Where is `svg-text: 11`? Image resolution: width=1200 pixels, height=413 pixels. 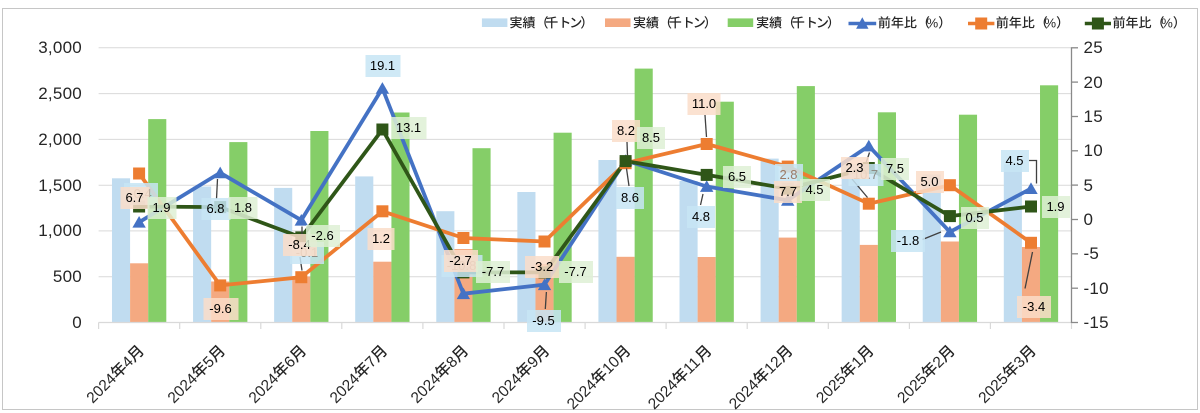
svg-text: 11 is located at coordinates (691, 365).